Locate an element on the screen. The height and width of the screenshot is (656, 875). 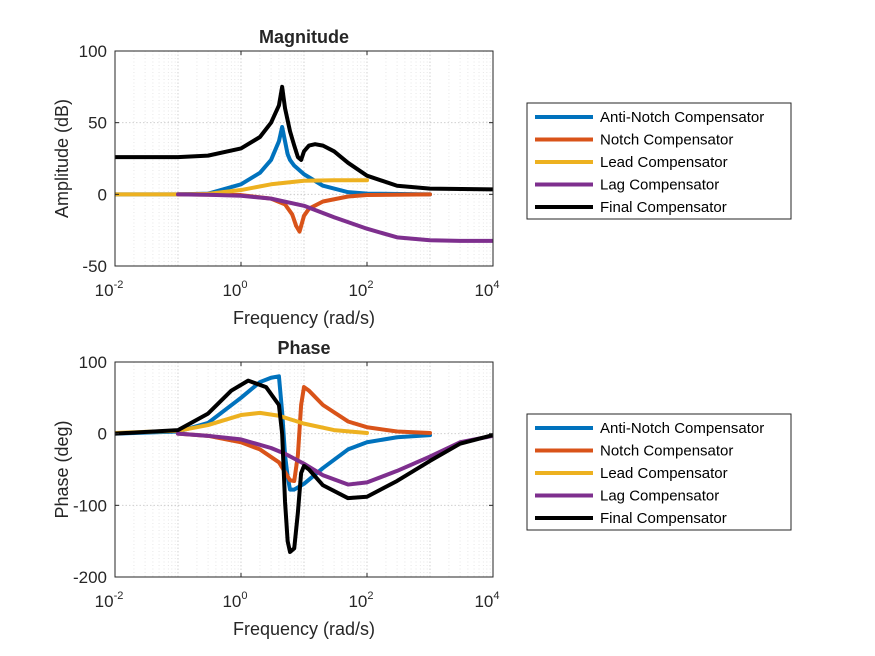
series-line-notch-compensator is located at coordinates (304, 434).